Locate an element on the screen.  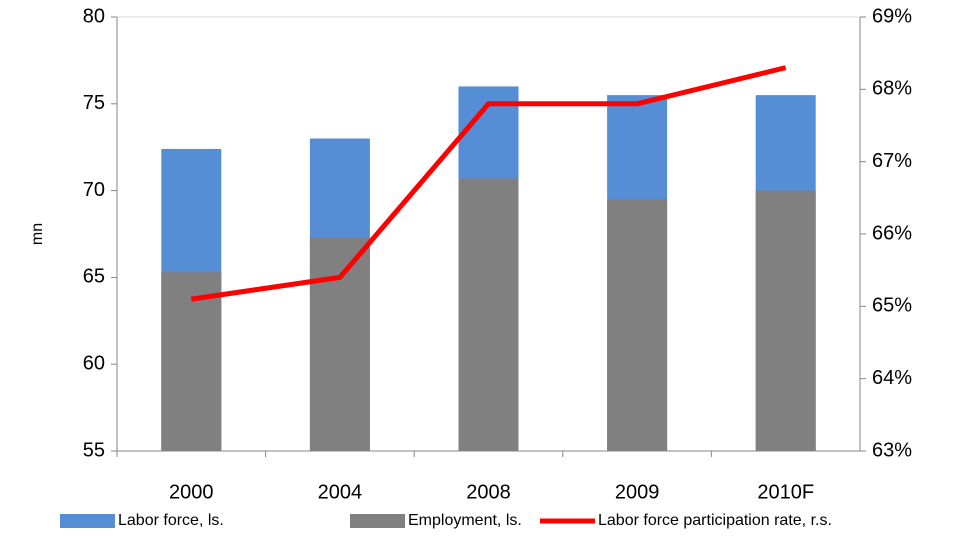
x-tick-label: 2008 is located at coordinates (488, 492).